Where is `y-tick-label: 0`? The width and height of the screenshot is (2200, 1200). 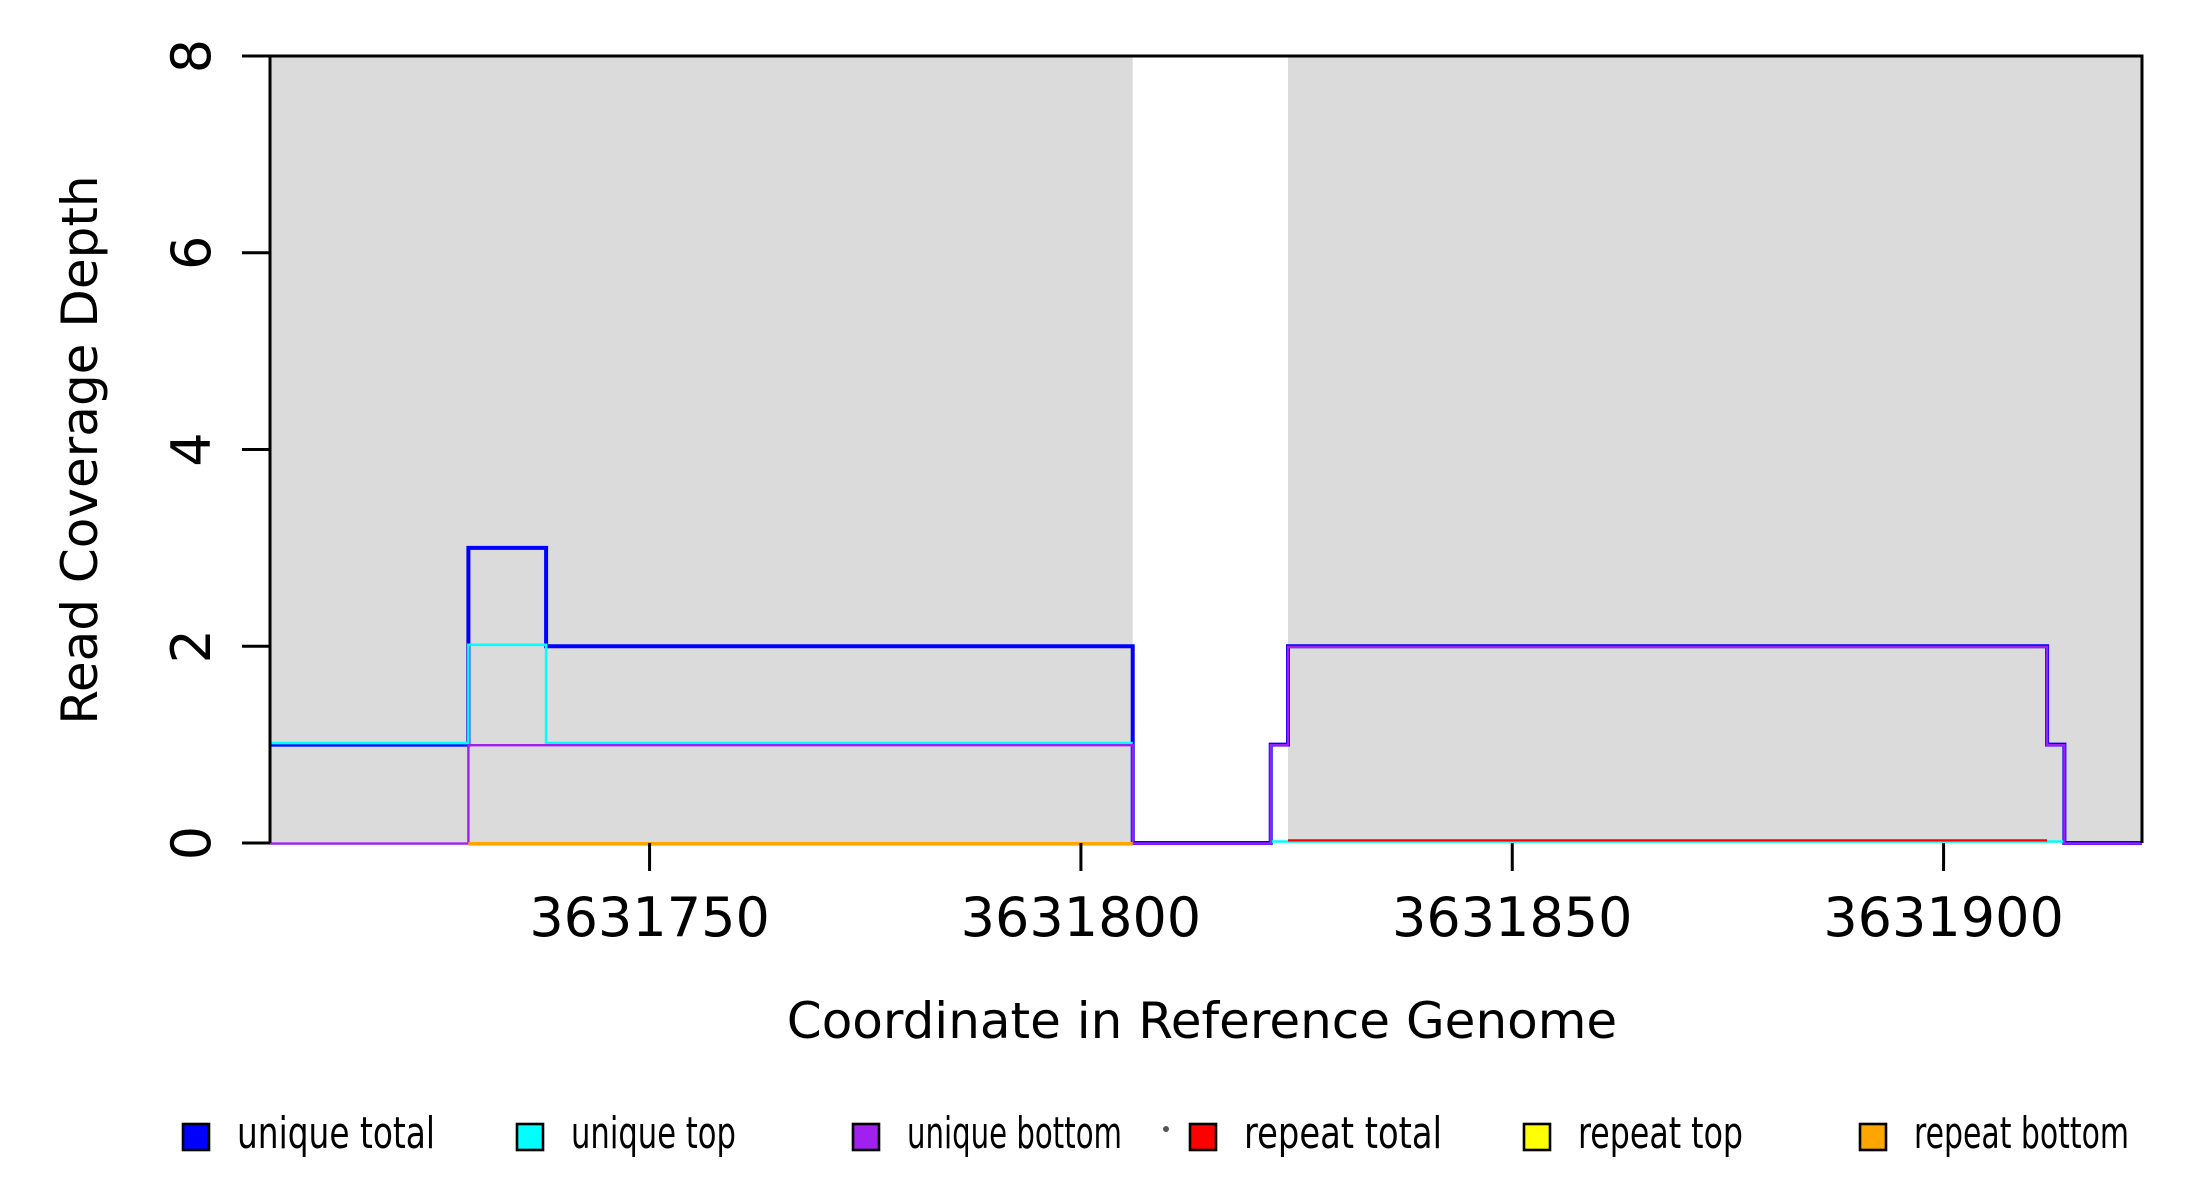
y-tick-label: 0 is located at coordinates (191, 843).